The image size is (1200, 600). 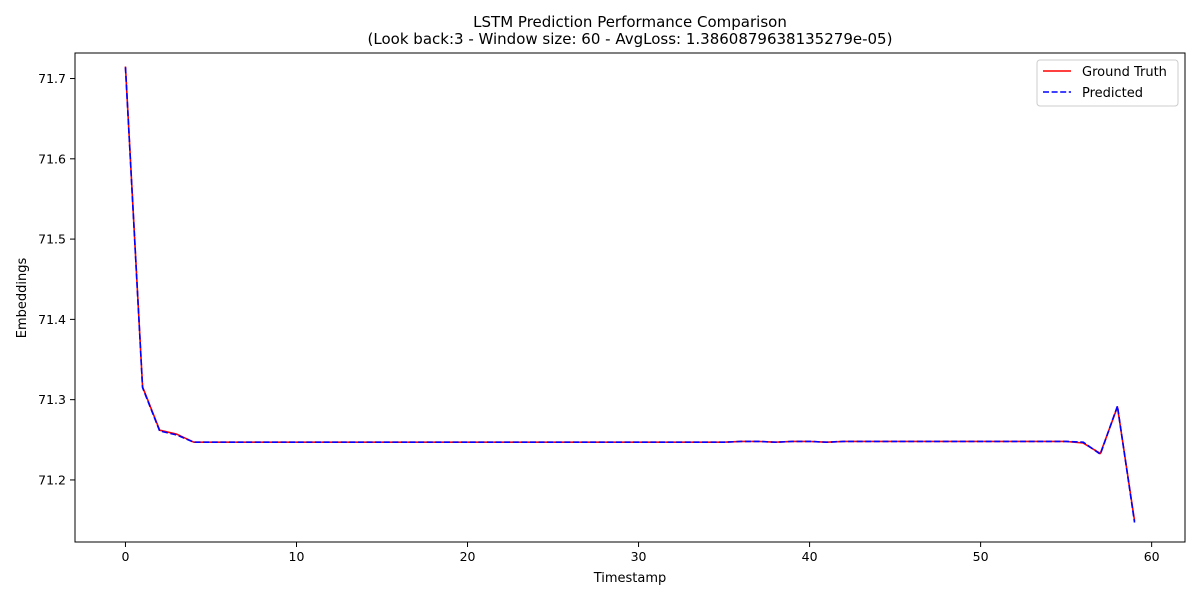 What do you see at coordinates (981, 556) in the screenshot?
I see `x-tick-label: 50` at bounding box center [981, 556].